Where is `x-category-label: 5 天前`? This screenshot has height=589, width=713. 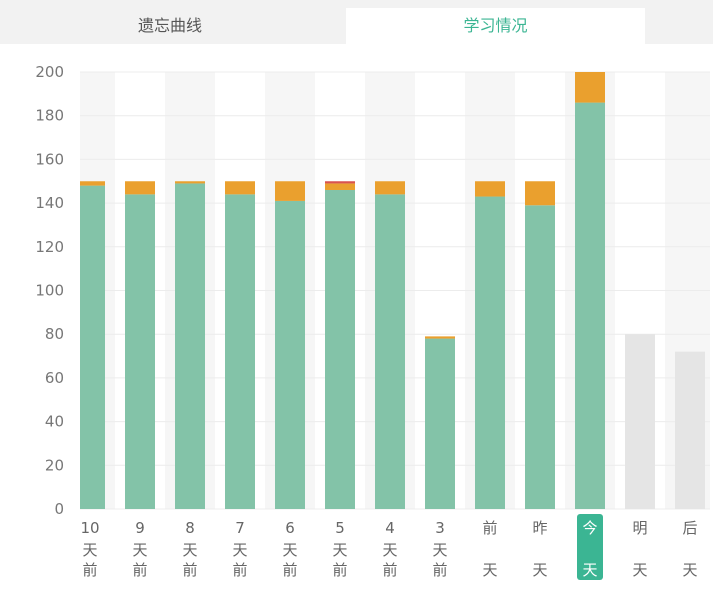
x-category-label: 5 天前 is located at coordinates (339, 549).